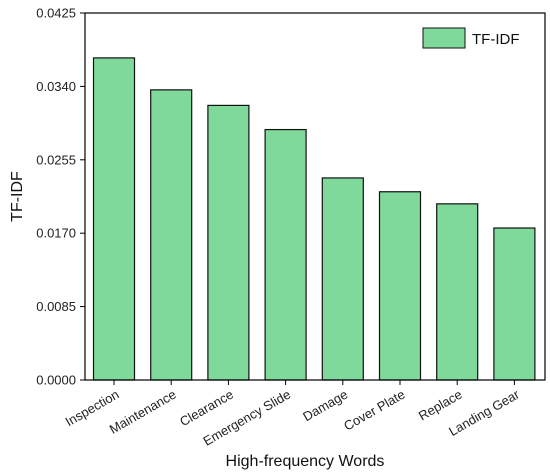 The width and height of the screenshot is (550, 475). What do you see at coordinates (495, 39) in the screenshot?
I see `legend-label: TF-IDF` at bounding box center [495, 39].